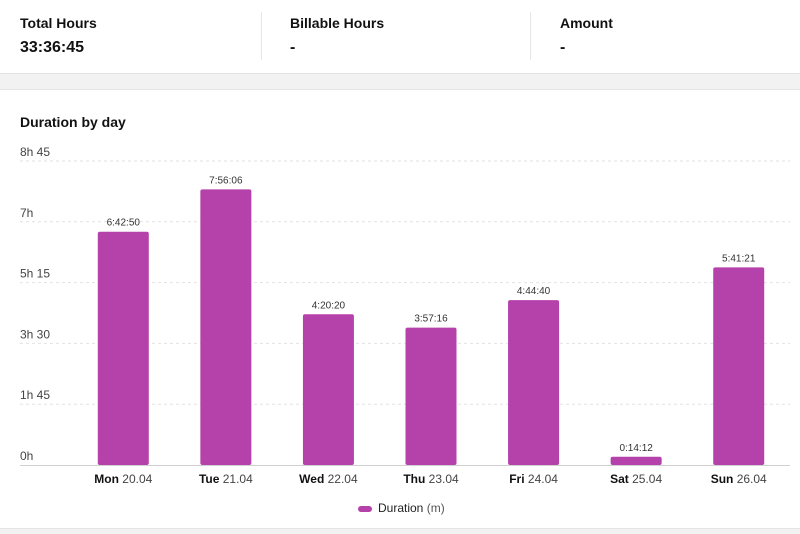 This screenshot has width=800, height=534. Describe the element at coordinates (124, 223) in the screenshot. I see `data-label: 6:42:50` at that location.